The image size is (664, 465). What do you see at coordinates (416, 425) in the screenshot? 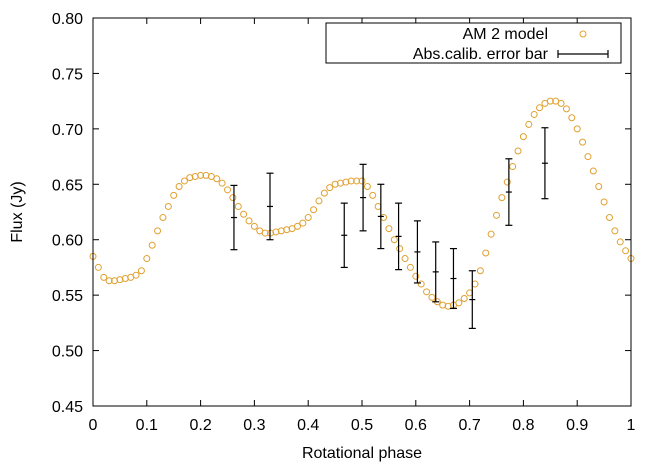
I see `x-tick-label: 0.6` at bounding box center [416, 425].